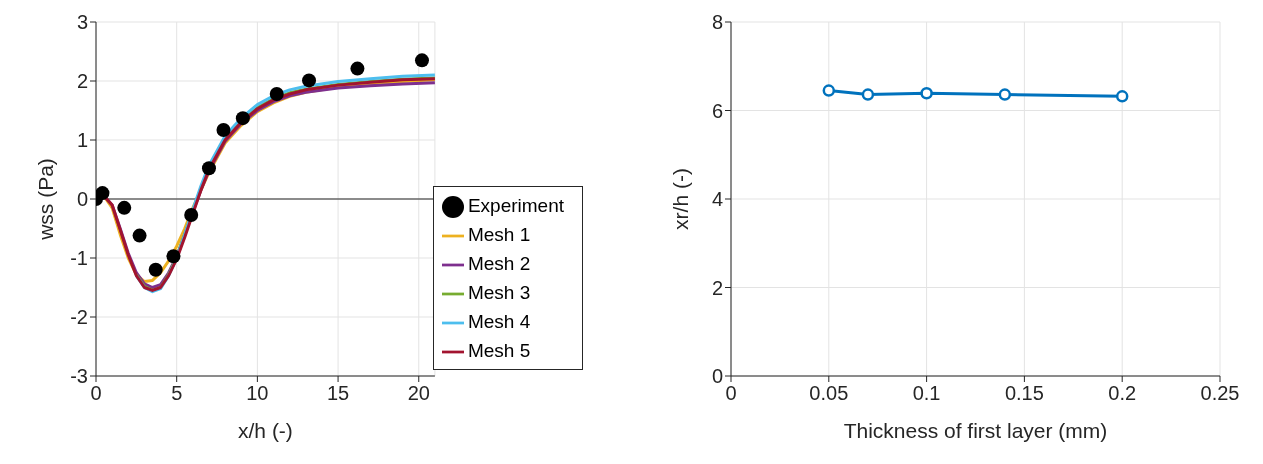 The height and width of the screenshot is (464, 1263). I want to click on y-tick-label: 8, so click(717, 22).